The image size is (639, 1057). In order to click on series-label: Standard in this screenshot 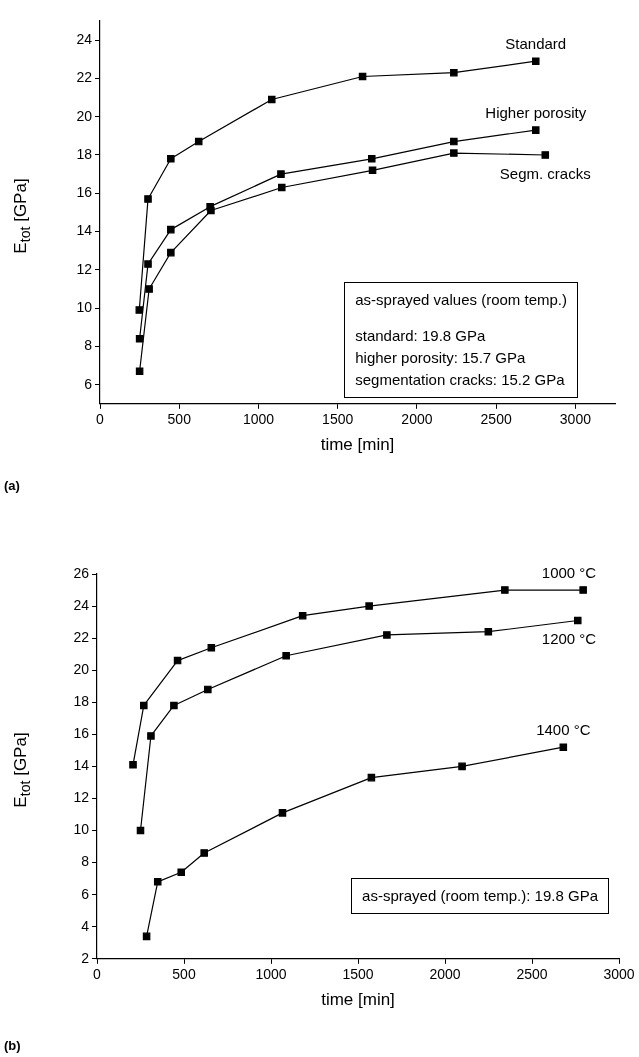, I will do `click(536, 44)`.